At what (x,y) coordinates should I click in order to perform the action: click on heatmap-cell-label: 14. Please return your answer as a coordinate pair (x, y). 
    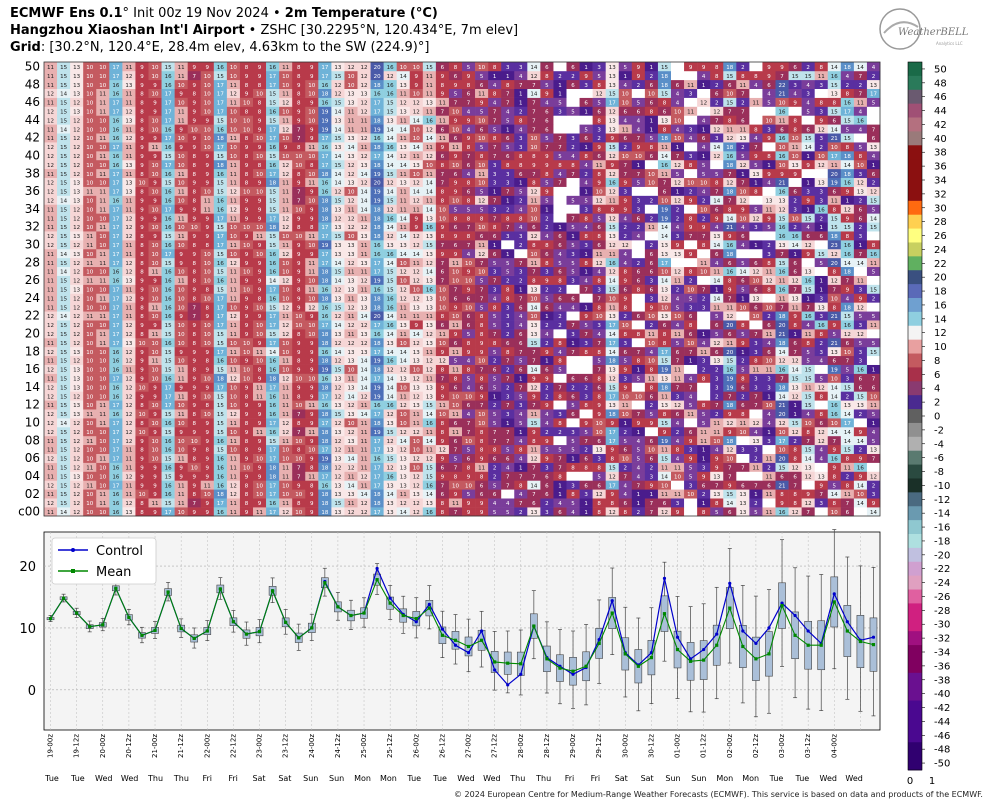
    Looking at the image, I should click on (416, 193).